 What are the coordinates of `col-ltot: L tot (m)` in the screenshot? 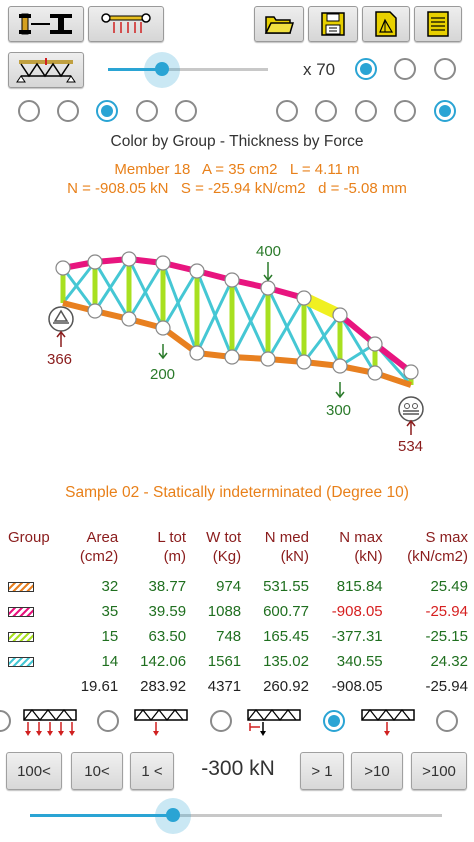 It's located at (172, 547).